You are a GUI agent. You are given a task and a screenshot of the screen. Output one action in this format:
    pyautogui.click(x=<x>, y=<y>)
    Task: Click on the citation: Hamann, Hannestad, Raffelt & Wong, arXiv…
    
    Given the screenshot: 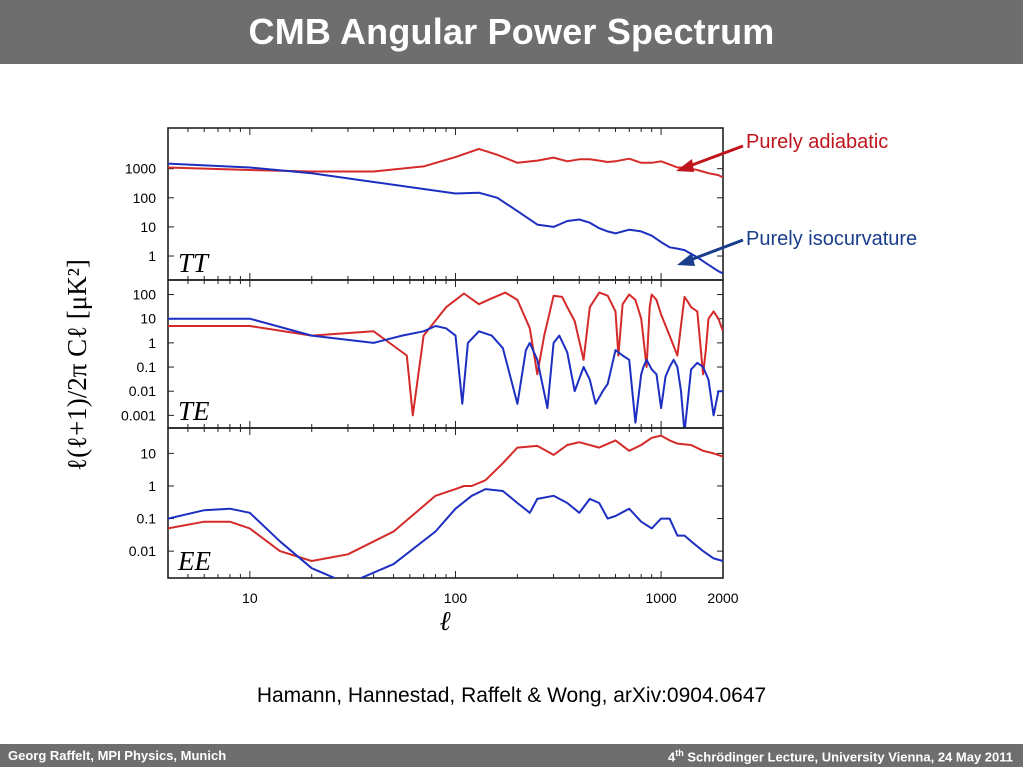 What is the action you would take?
    pyautogui.click(x=511, y=695)
    